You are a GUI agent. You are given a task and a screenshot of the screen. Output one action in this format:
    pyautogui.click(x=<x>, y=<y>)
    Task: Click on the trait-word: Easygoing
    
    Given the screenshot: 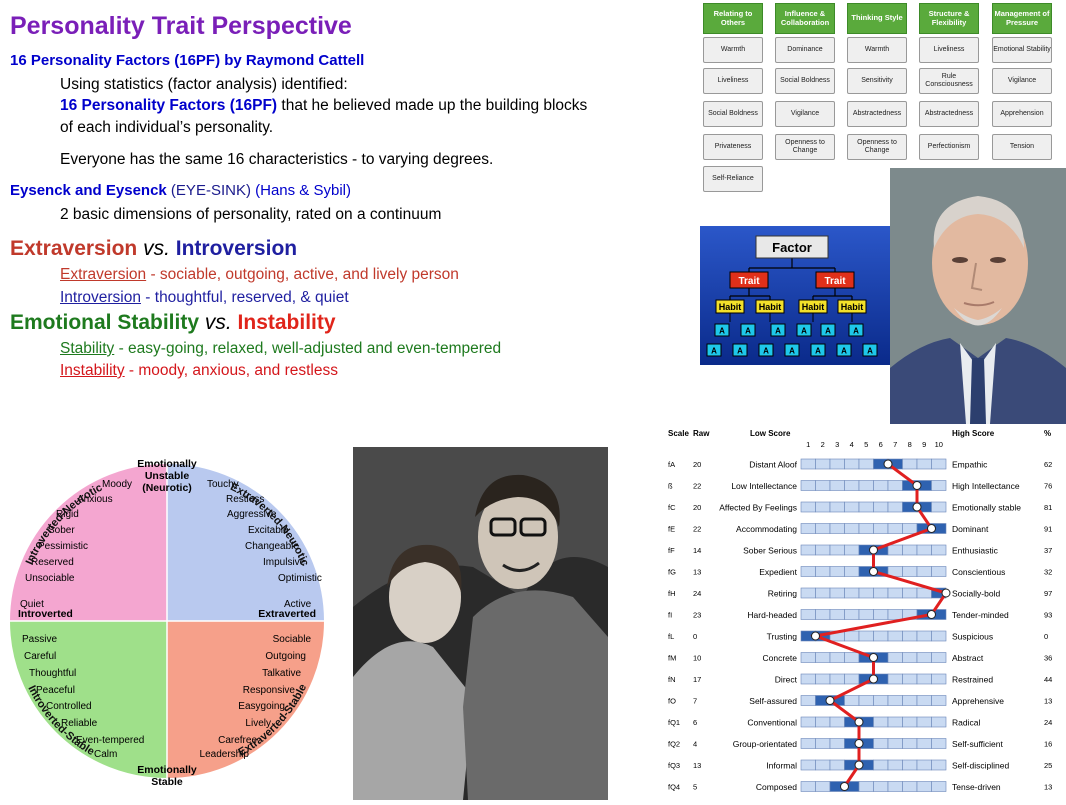 What is the action you would take?
    pyautogui.click(x=261, y=706)
    